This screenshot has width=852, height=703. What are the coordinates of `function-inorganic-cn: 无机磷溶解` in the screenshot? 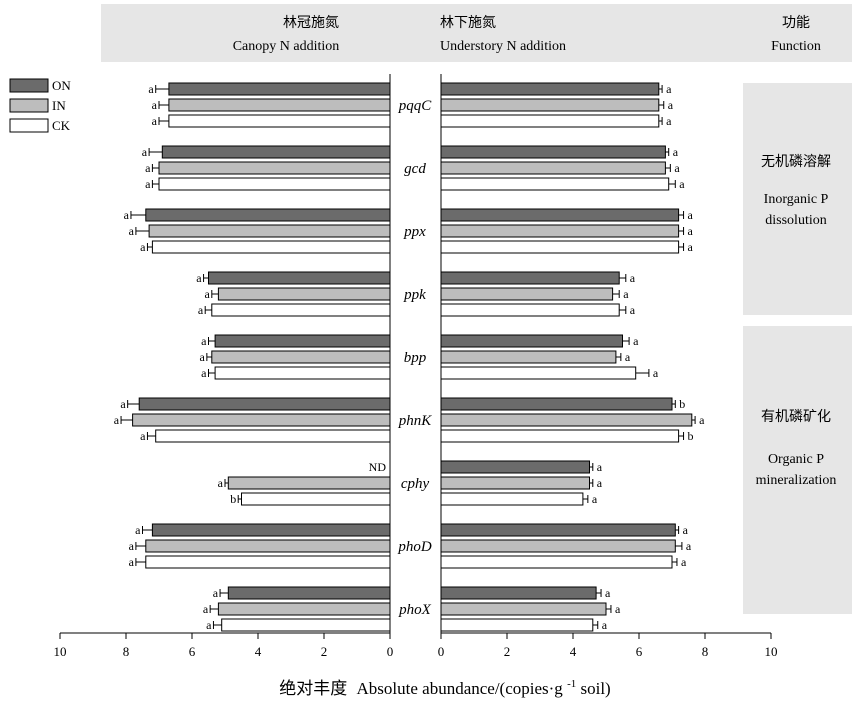 It's located at (796, 162).